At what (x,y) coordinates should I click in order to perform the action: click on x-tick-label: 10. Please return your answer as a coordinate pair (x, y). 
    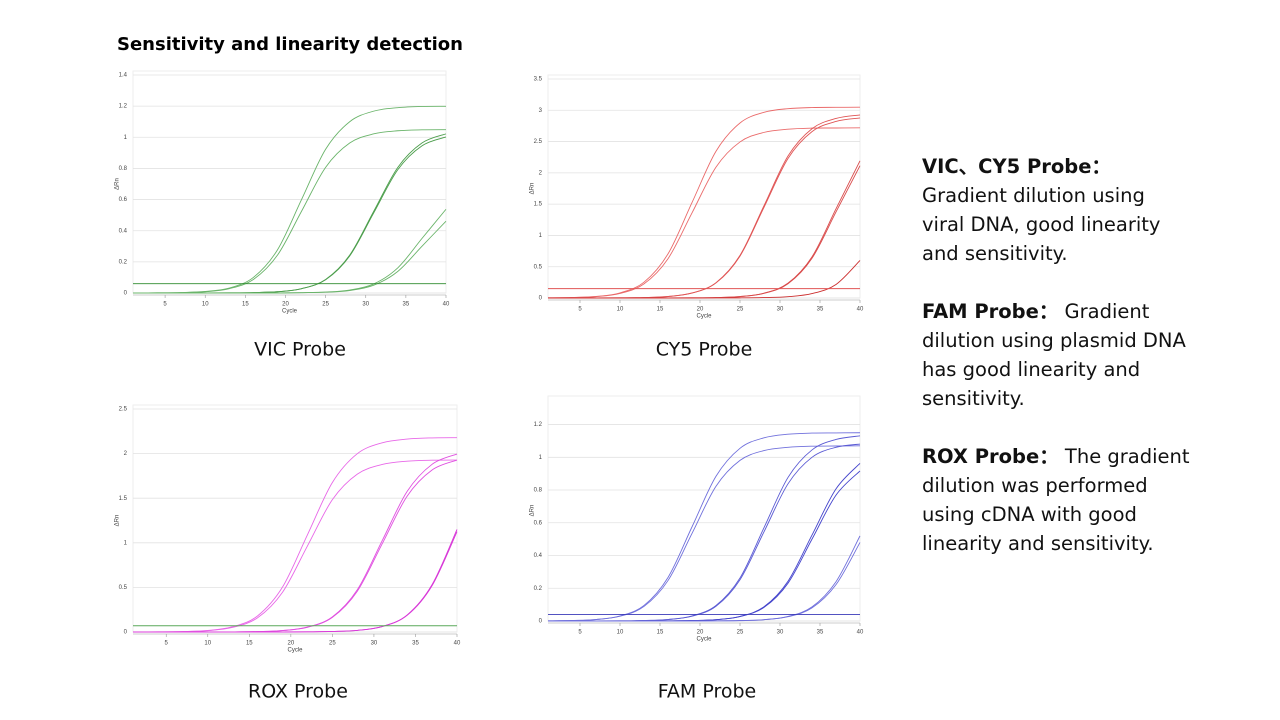
    Looking at the image, I should click on (620, 310).